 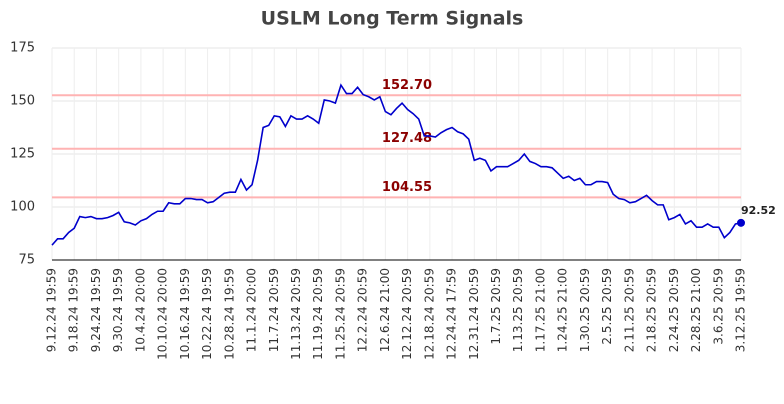 I want to click on x-tick-label: 11.25.24 20:59, so click(x=340, y=314).